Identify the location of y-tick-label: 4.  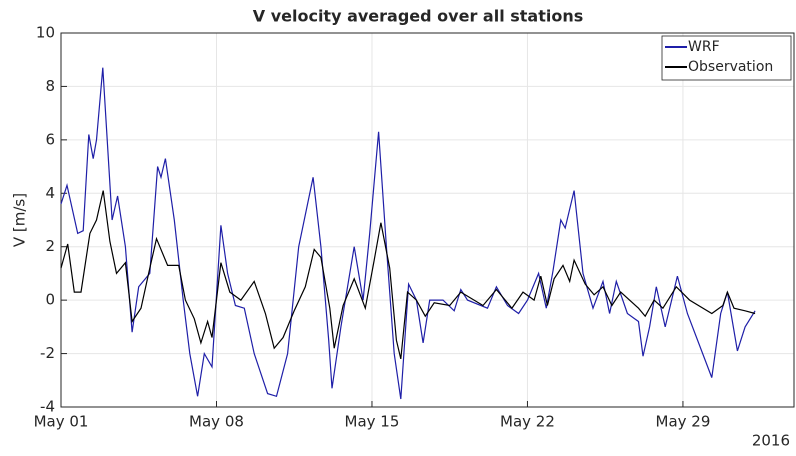
(50, 193).